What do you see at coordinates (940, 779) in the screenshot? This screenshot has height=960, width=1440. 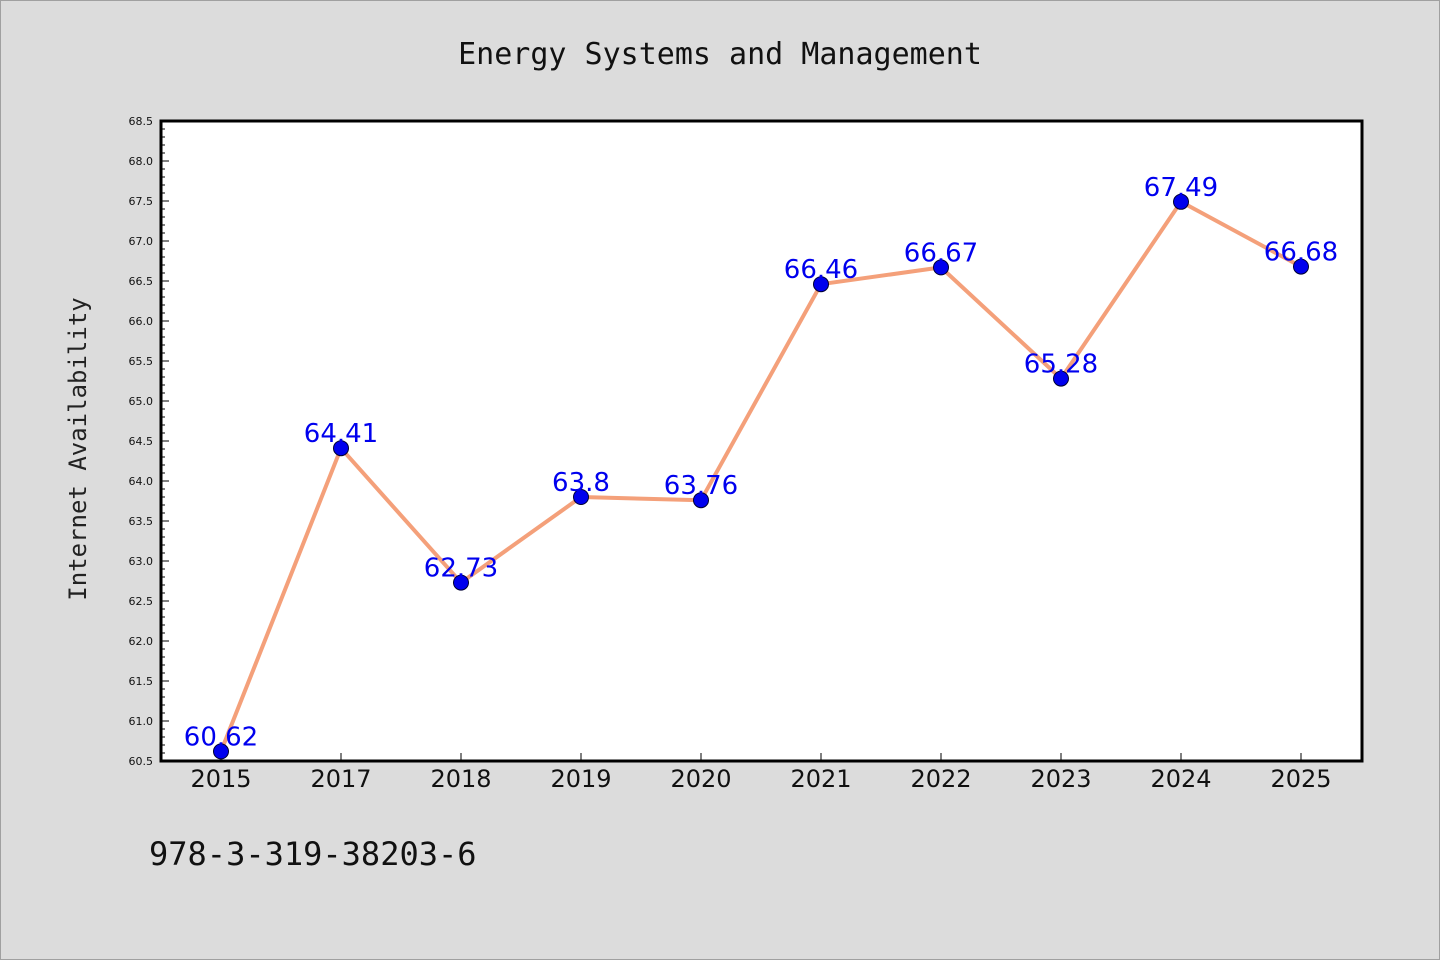 I see `x-tick-label: 2022` at bounding box center [940, 779].